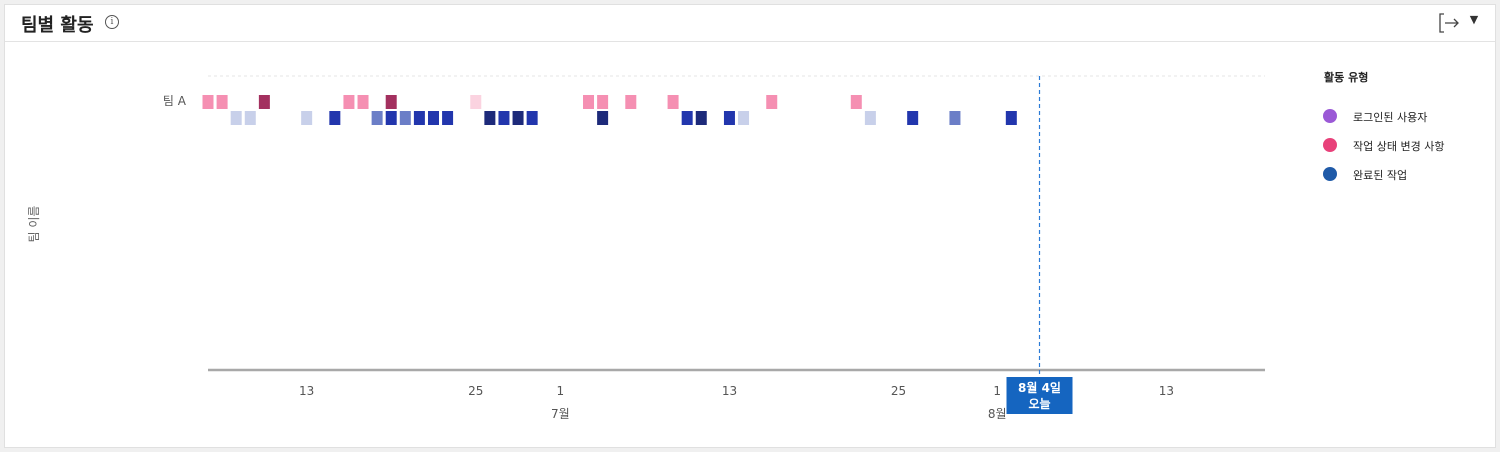 Image resolution: width=1500 pixels, height=452 pixels. Describe the element at coordinates (1330, 145) in the screenshot. I see `pink-dot-icon` at that location.